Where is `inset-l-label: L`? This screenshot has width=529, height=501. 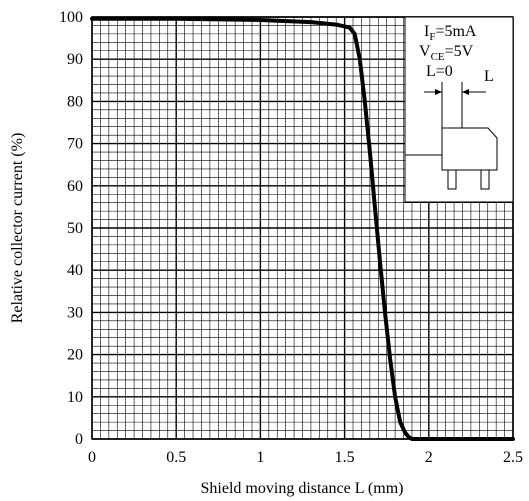
inset-l-label: L is located at coordinates (489, 76).